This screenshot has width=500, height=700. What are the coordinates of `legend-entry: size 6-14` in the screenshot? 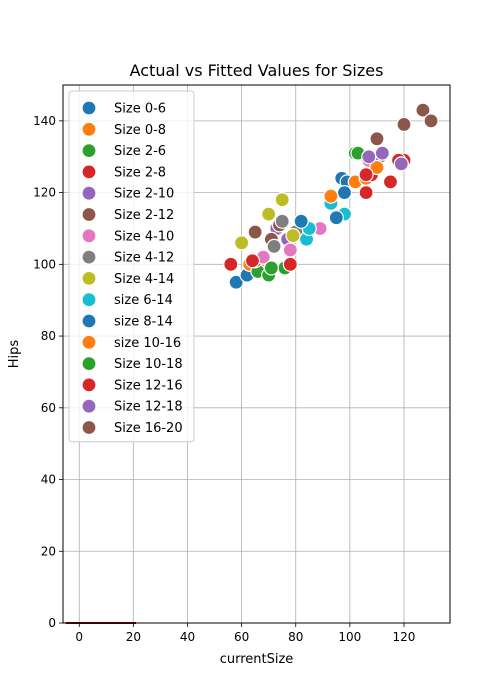 It's located at (143, 300).